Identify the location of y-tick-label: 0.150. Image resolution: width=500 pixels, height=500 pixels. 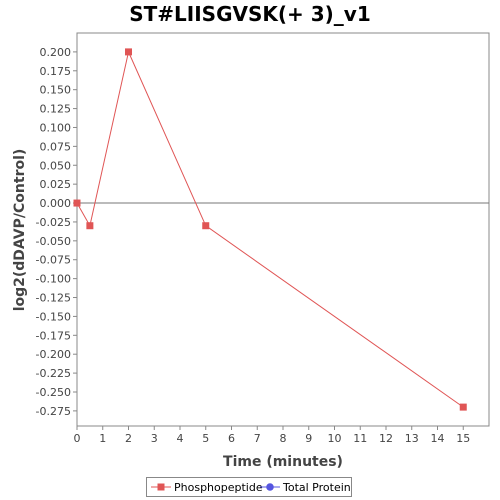
(56, 90).